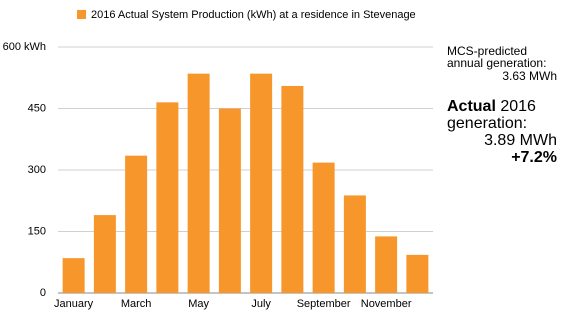 This screenshot has width=568, height=319. Describe the element at coordinates (37, 108) in the screenshot. I see `y-tick-label: 450` at that location.